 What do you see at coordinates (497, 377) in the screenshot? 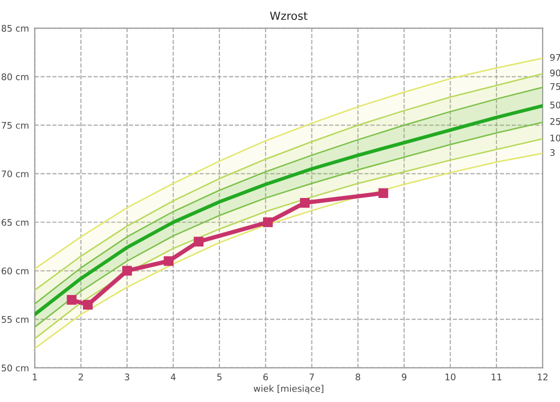
I see `x-tick-label: 11` at bounding box center [497, 377].